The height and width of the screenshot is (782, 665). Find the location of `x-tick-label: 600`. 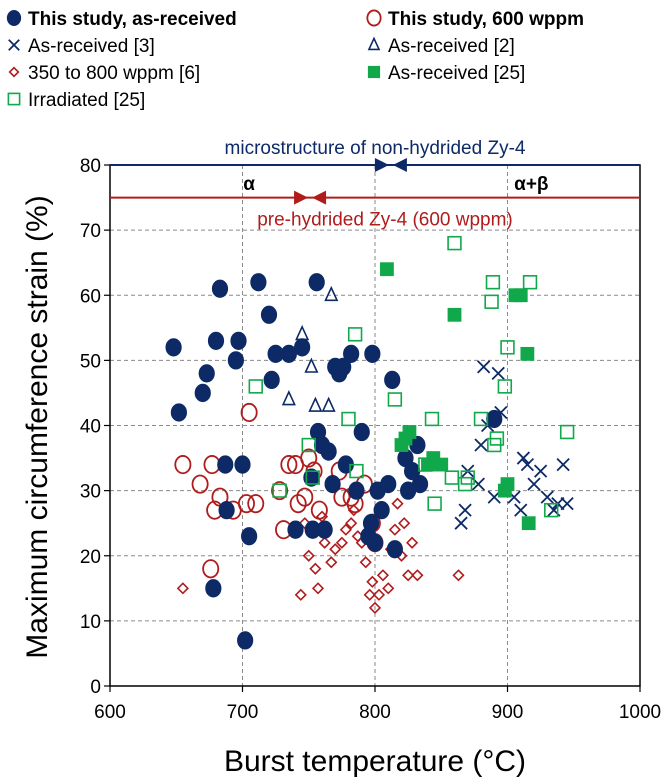

x-tick-label: 600 is located at coordinates (110, 712).